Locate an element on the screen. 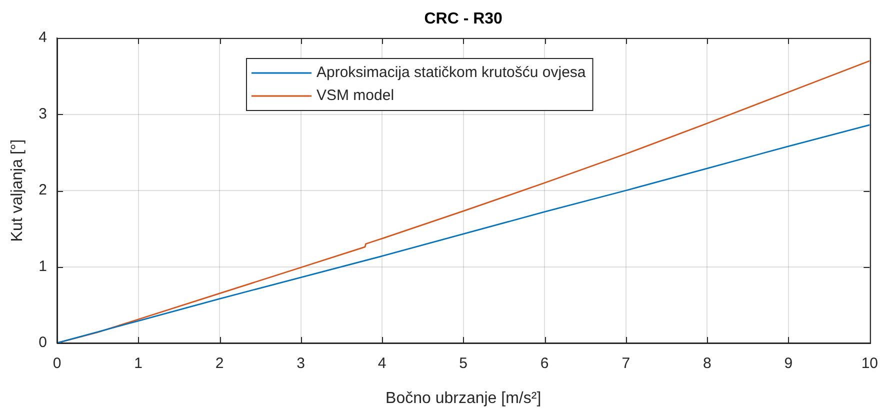  x-tick-label: 6 is located at coordinates (544, 363).